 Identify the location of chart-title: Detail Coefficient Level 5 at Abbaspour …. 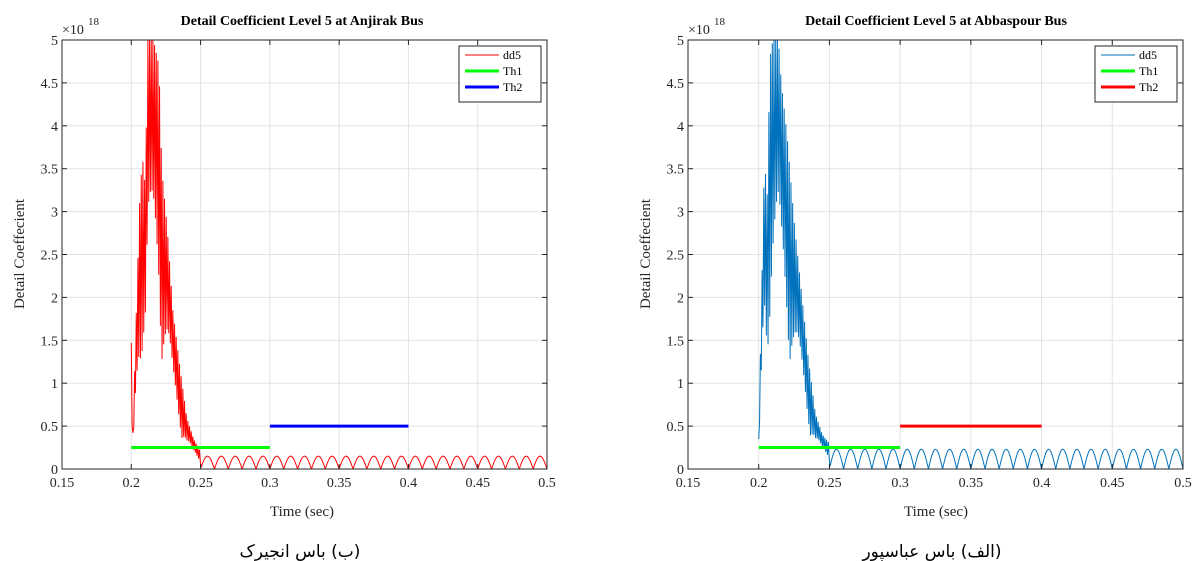
(936, 21).